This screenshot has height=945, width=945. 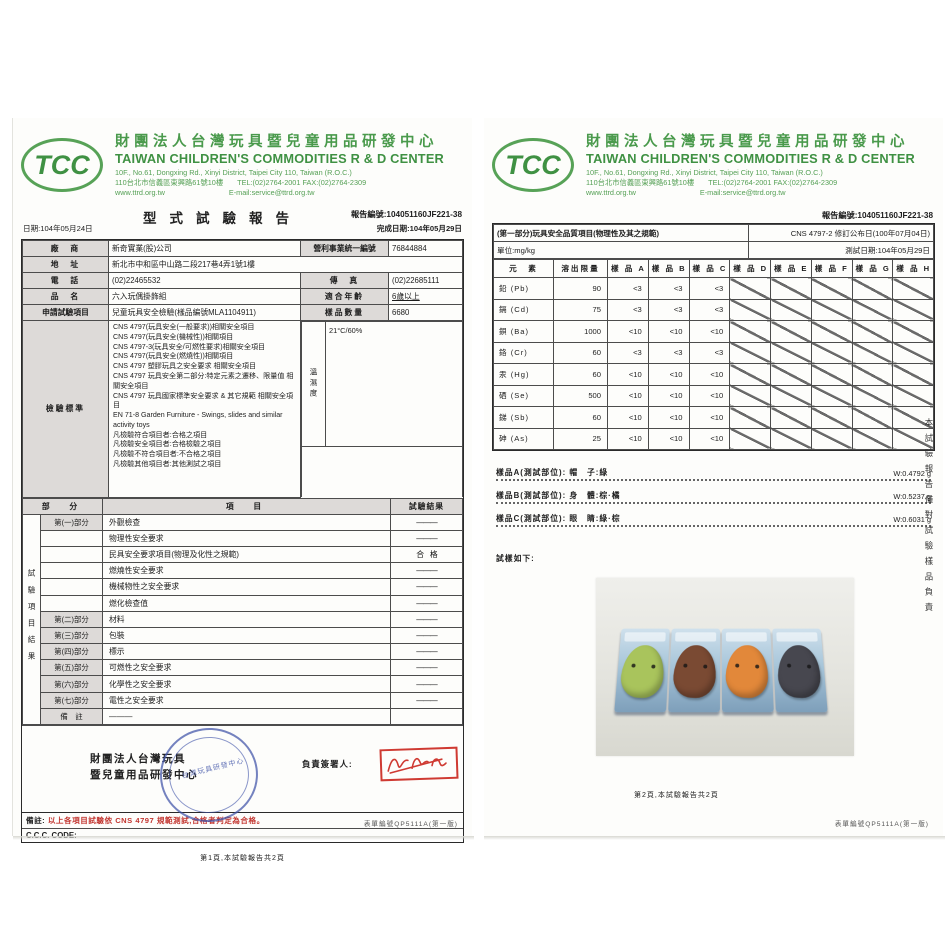 I want to click on sample-a-value: <3, so click(x=628, y=288).